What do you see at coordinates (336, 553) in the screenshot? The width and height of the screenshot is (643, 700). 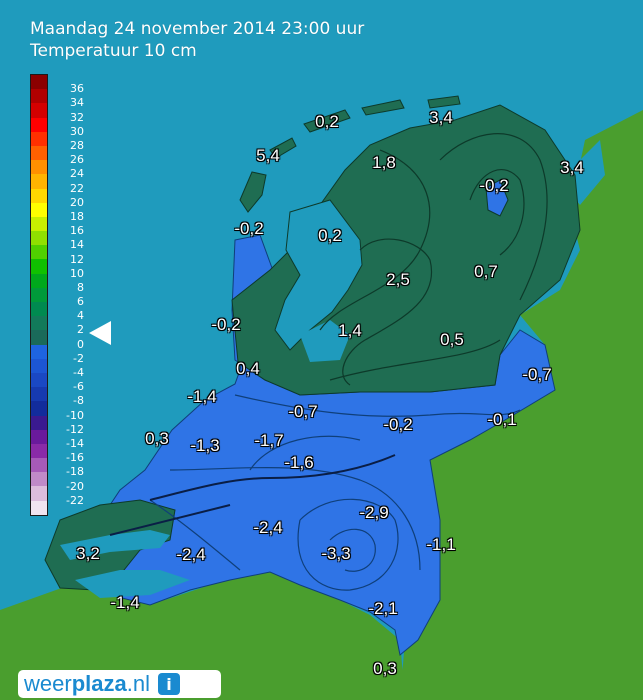 I see `station-value: -3,3` at bounding box center [336, 553].